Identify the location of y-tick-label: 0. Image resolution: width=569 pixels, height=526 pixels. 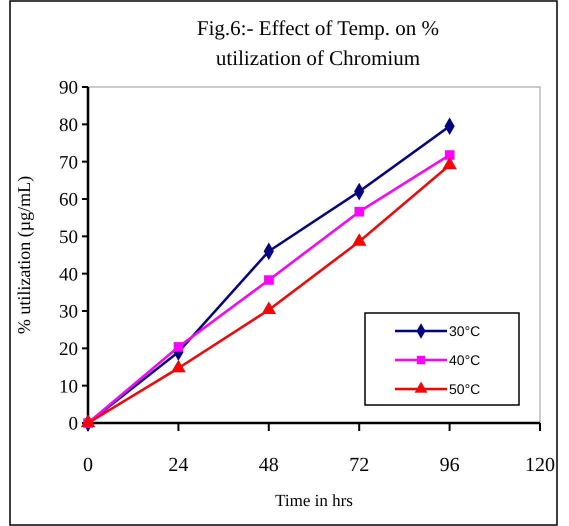
(73, 424).